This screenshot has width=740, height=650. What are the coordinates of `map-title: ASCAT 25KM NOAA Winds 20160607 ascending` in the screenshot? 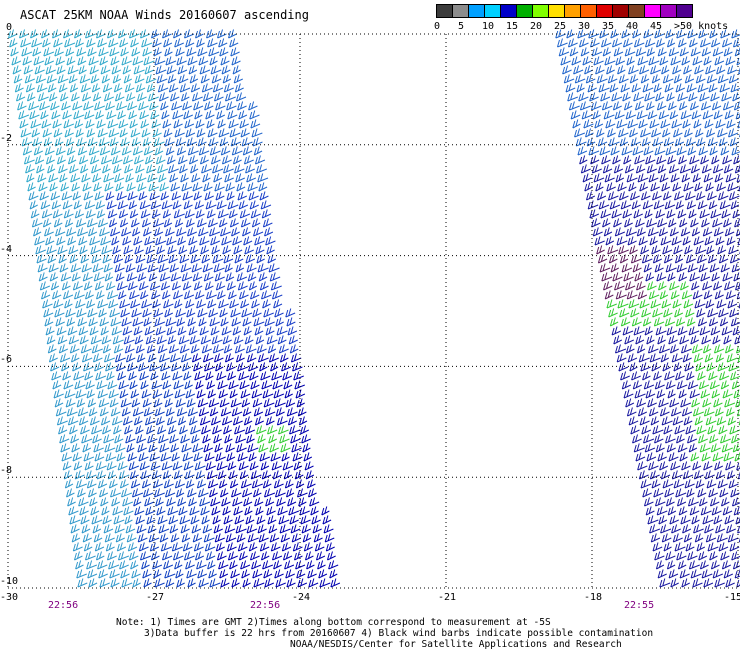 It's located at (164, 15).